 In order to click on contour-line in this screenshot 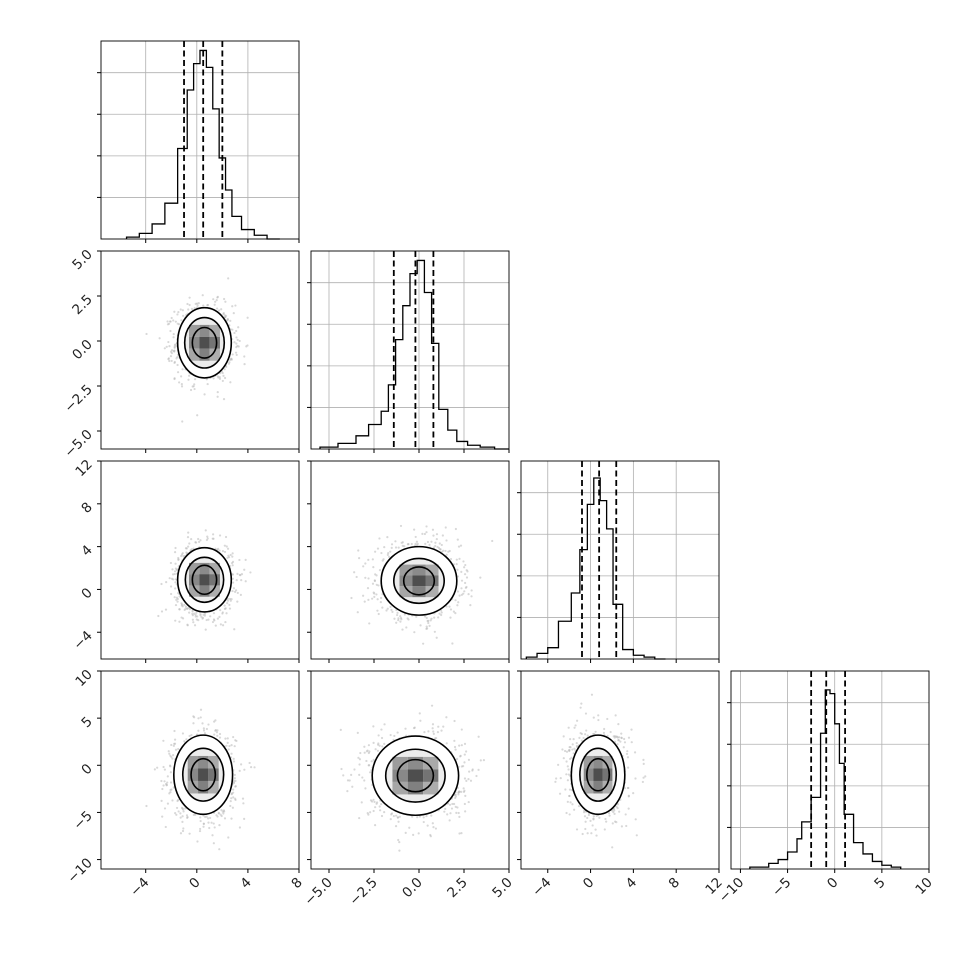, I will do `click(203, 774)`.